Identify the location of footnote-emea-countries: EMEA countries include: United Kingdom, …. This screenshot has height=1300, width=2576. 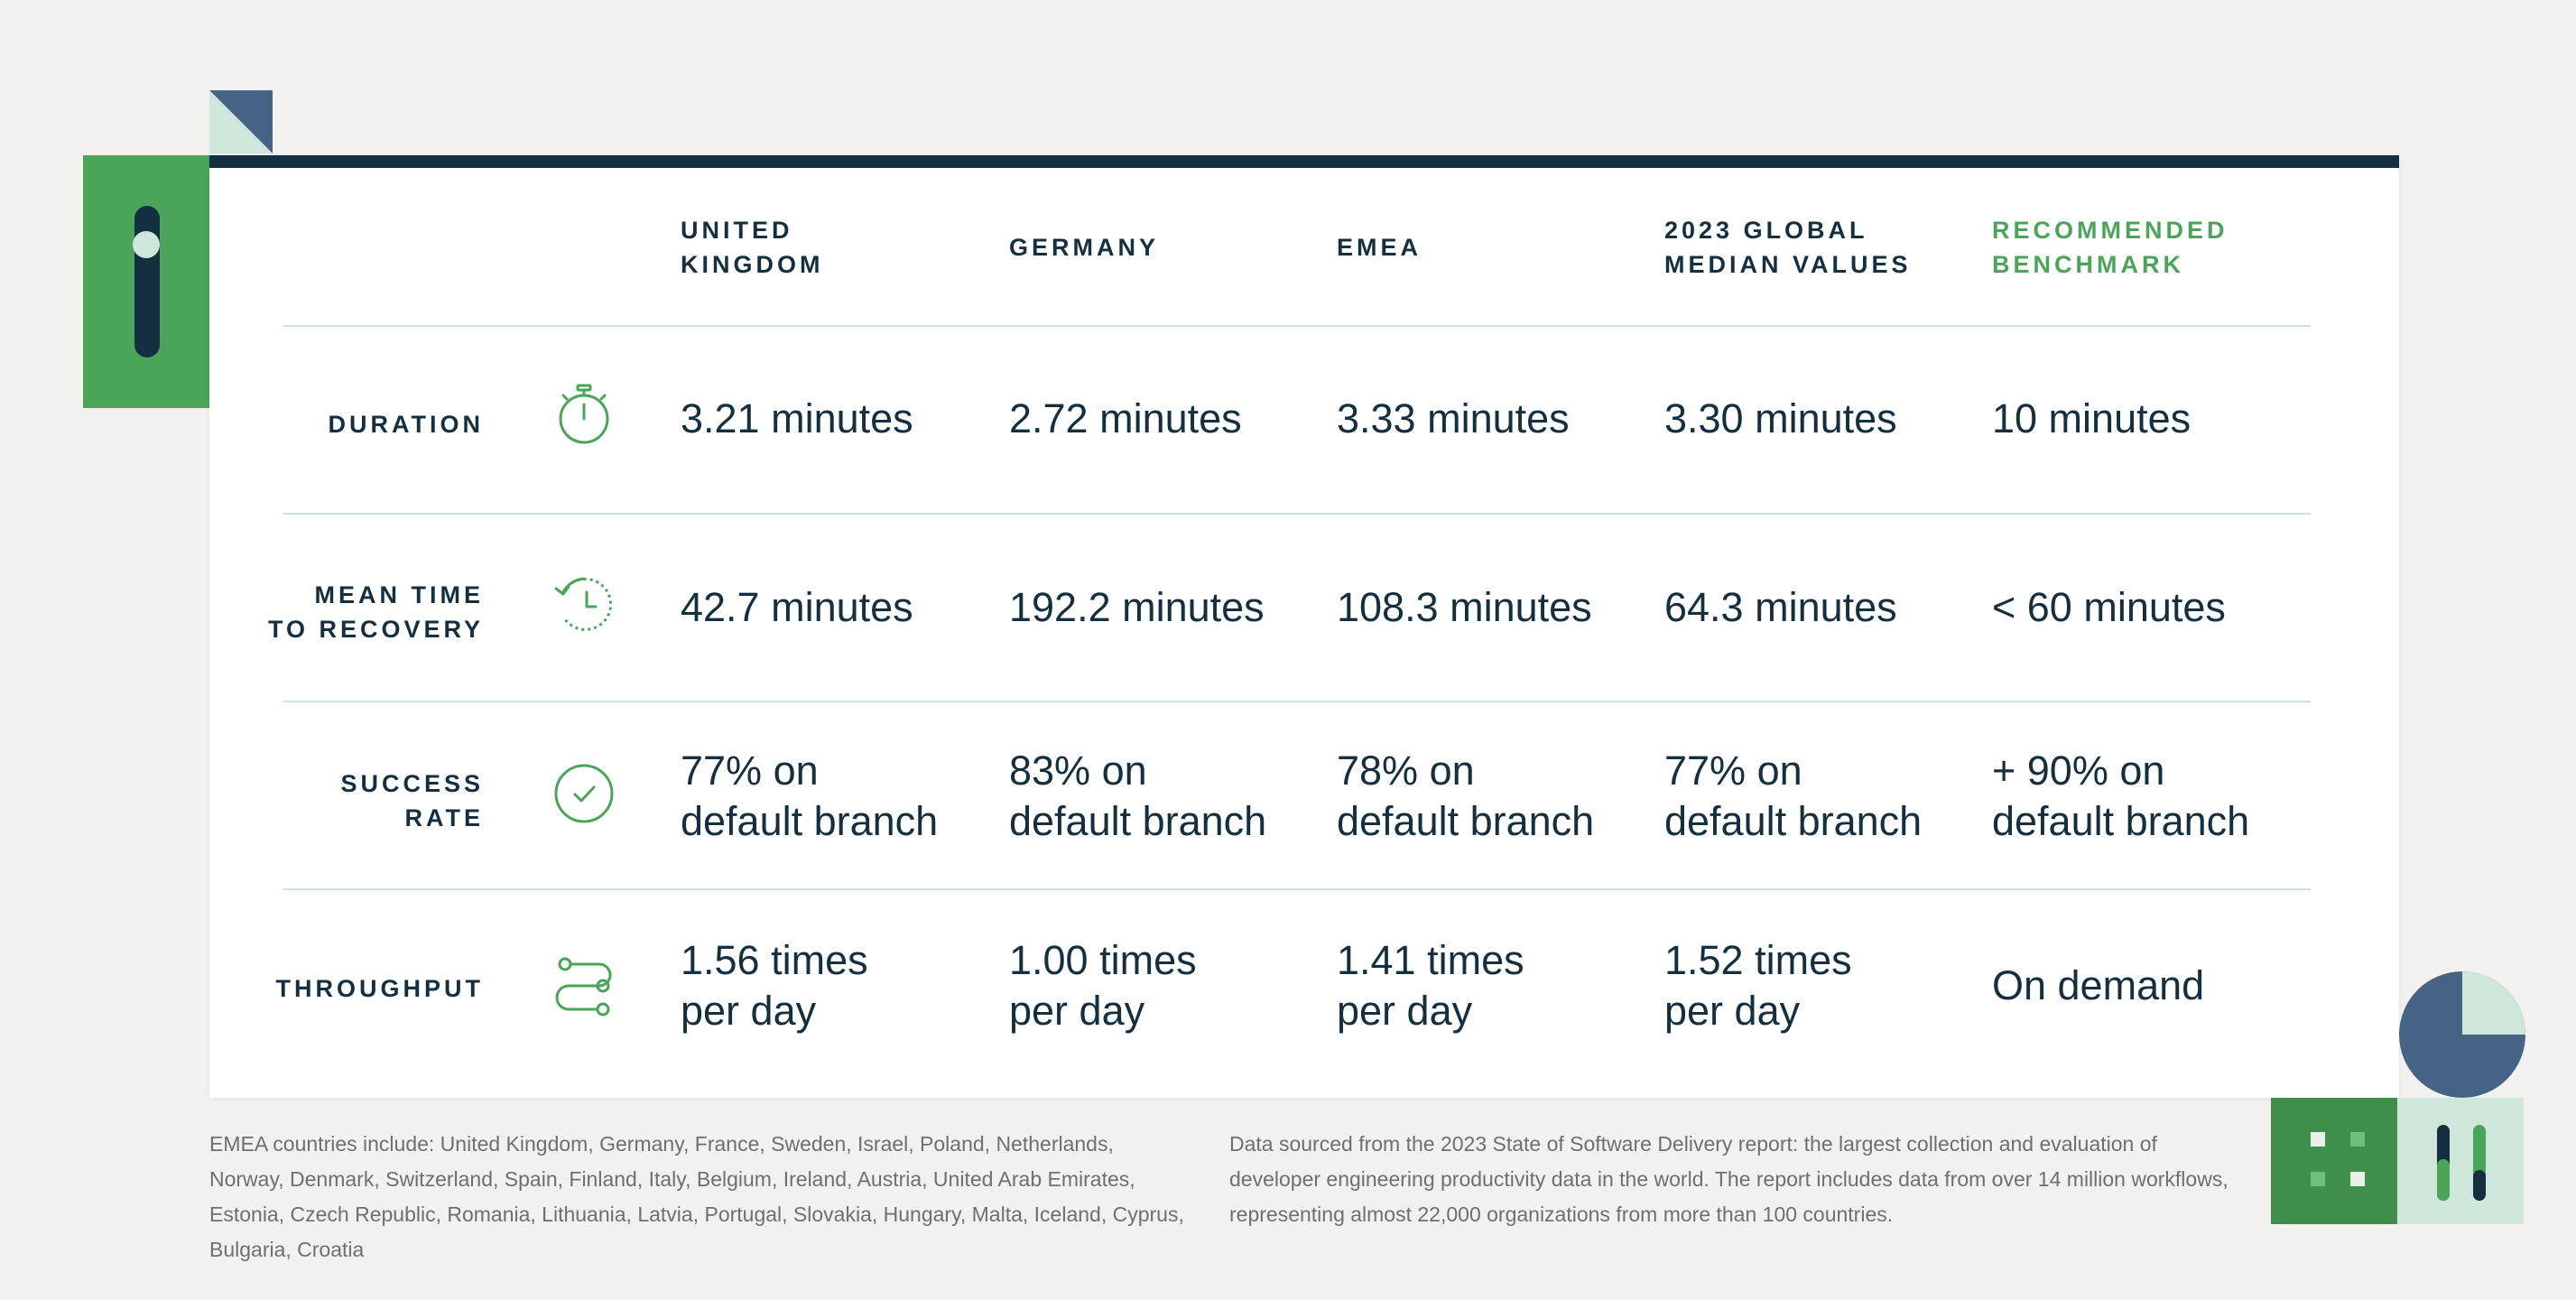
(696, 1196).